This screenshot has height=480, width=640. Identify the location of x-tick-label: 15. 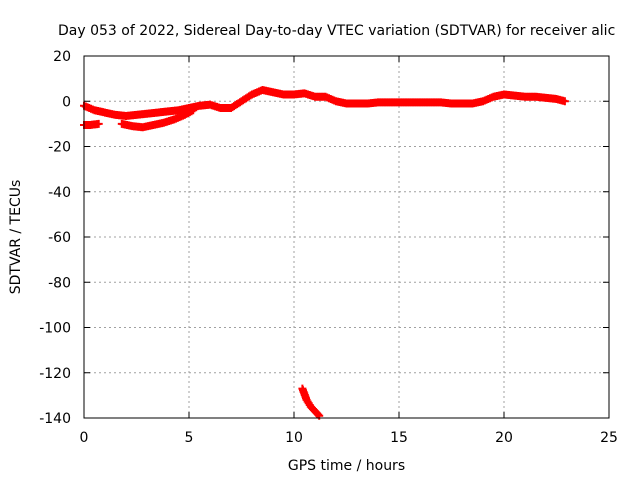
(399, 438).